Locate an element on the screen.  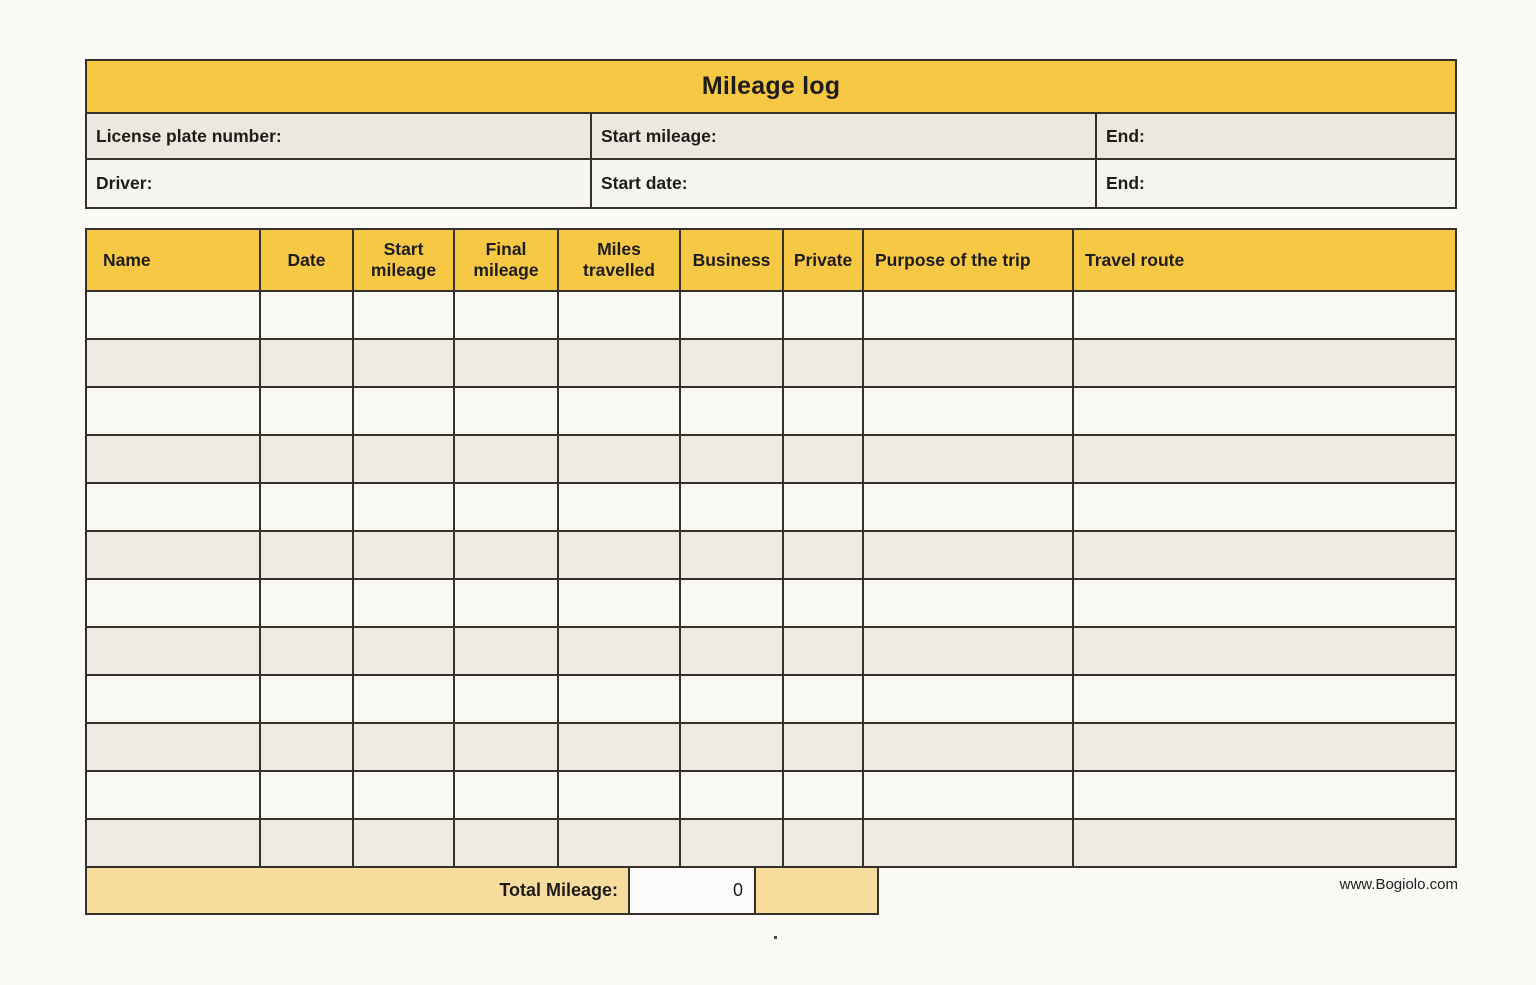
start-date-field: Start date: is located at coordinates (844, 183).